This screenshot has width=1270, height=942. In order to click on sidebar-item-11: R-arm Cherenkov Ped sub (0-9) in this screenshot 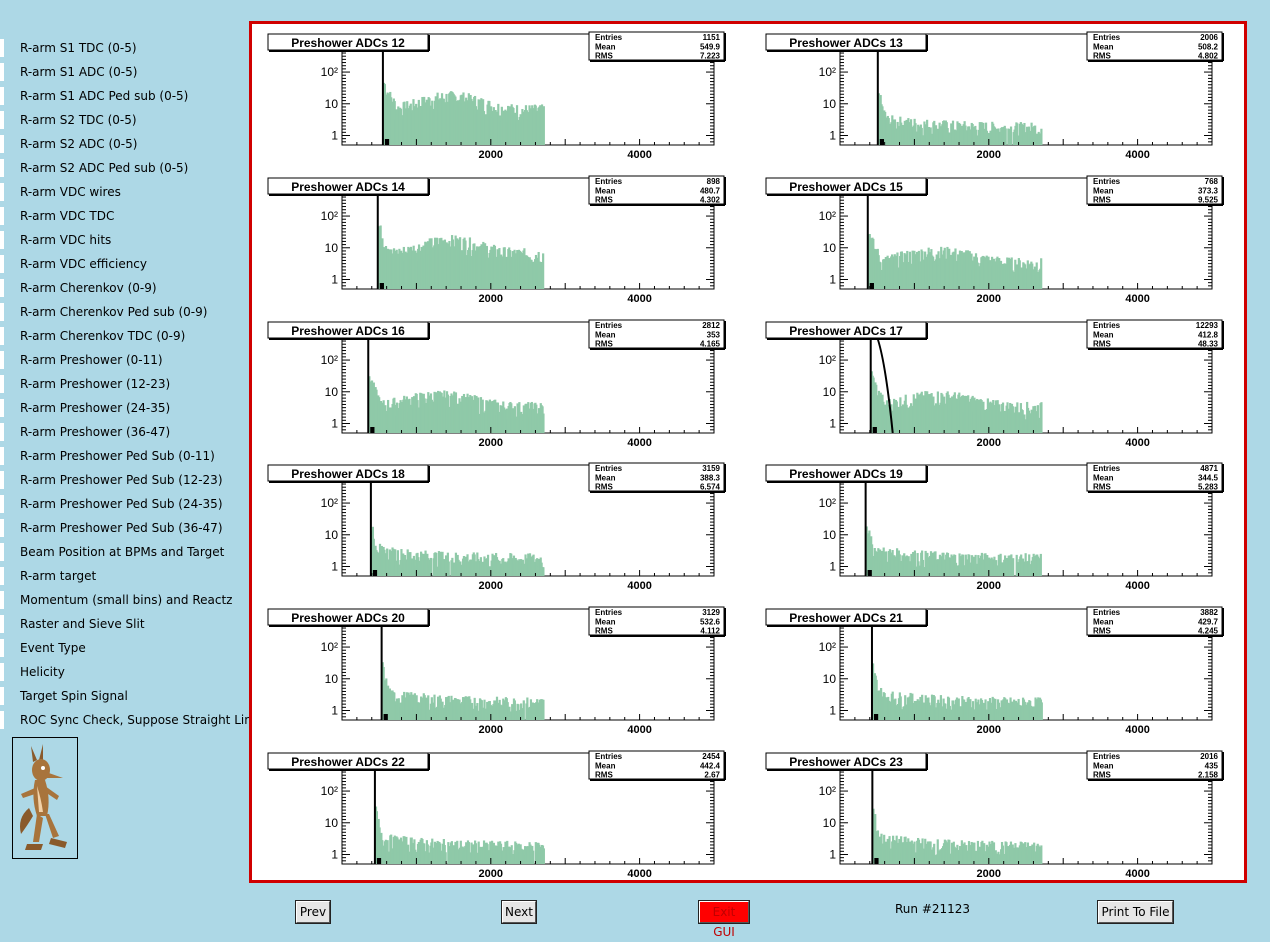, I will do `click(129, 312)`.